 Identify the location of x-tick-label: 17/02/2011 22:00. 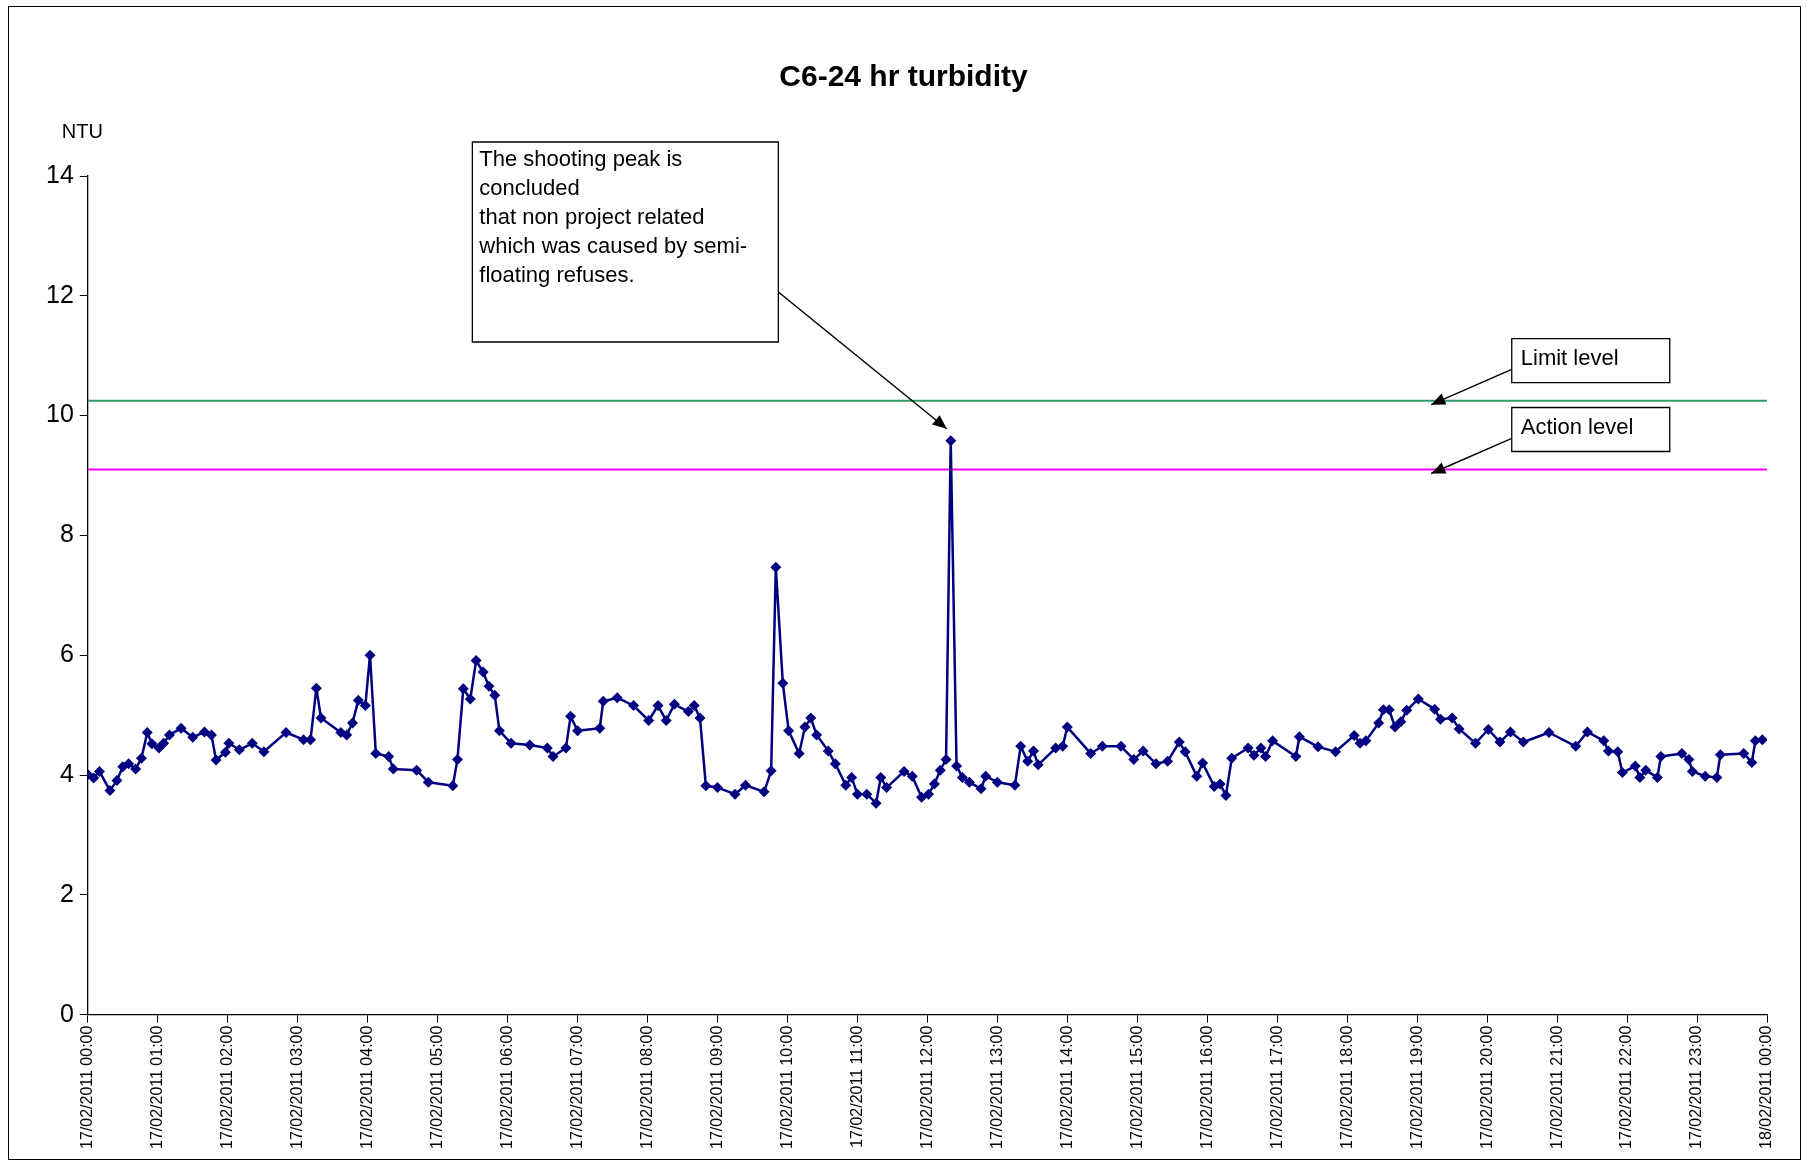
(1626, 1087).